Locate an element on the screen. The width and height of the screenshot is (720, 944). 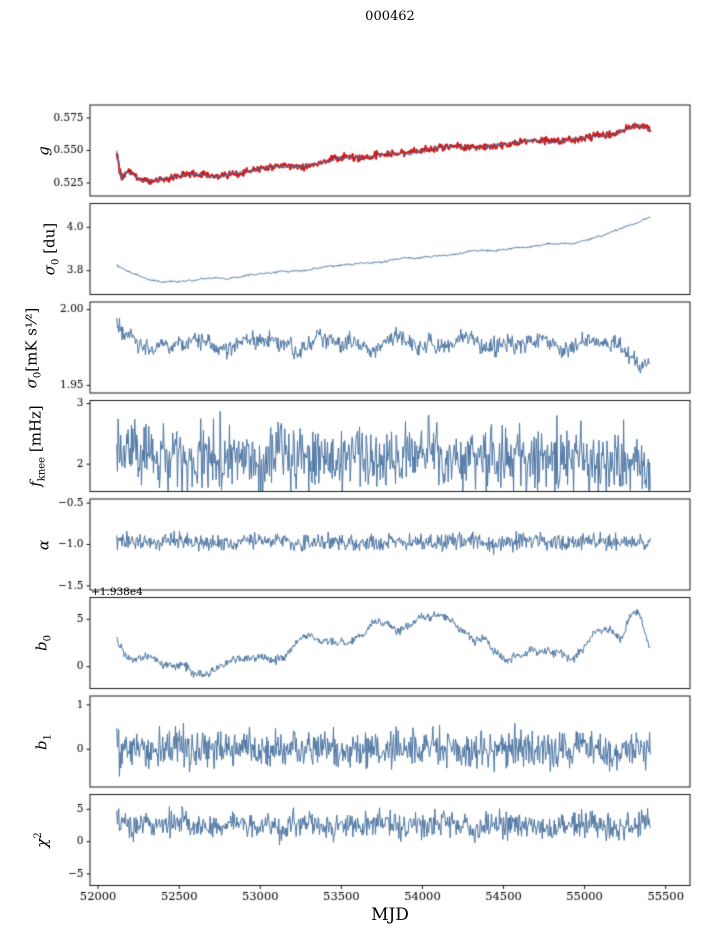
y-axis-label-b1: b1 is located at coordinates (43, 741).